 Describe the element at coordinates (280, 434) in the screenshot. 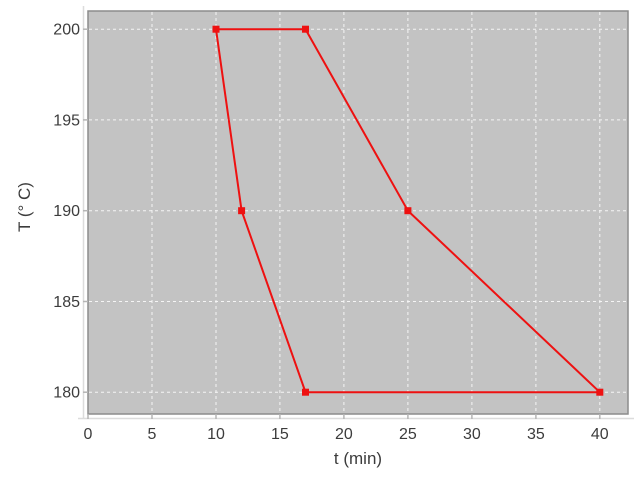

I see `x-tick-label: 15` at that location.